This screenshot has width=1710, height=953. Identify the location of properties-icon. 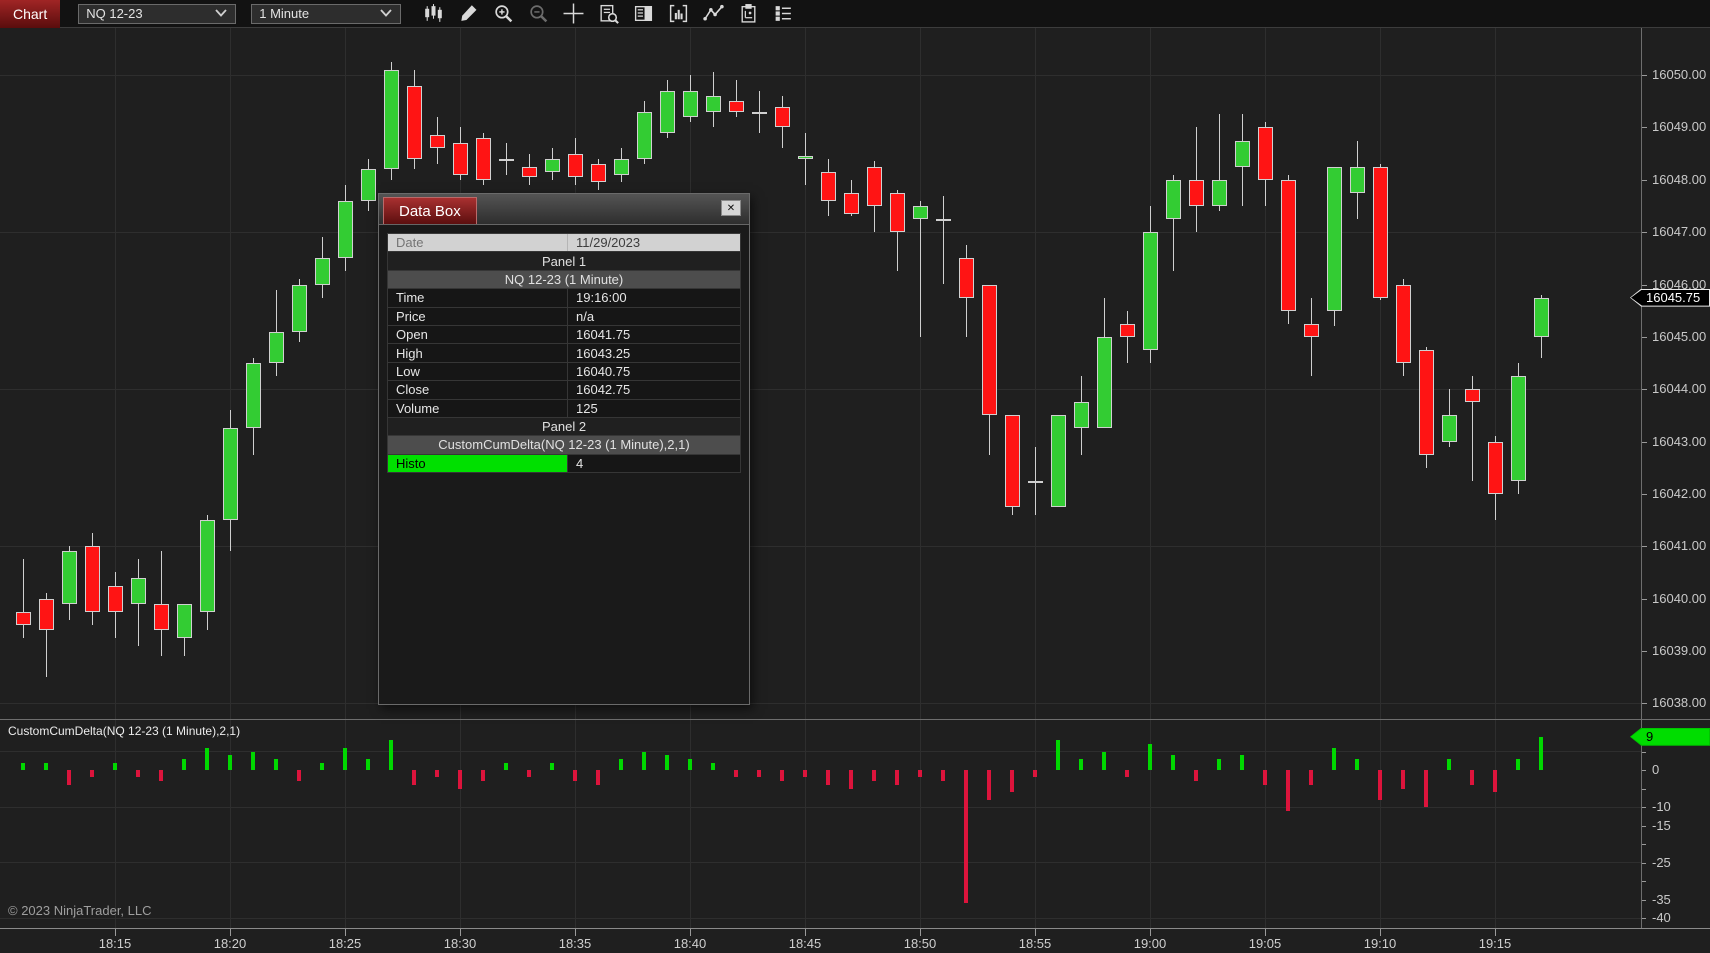
(783, 14).